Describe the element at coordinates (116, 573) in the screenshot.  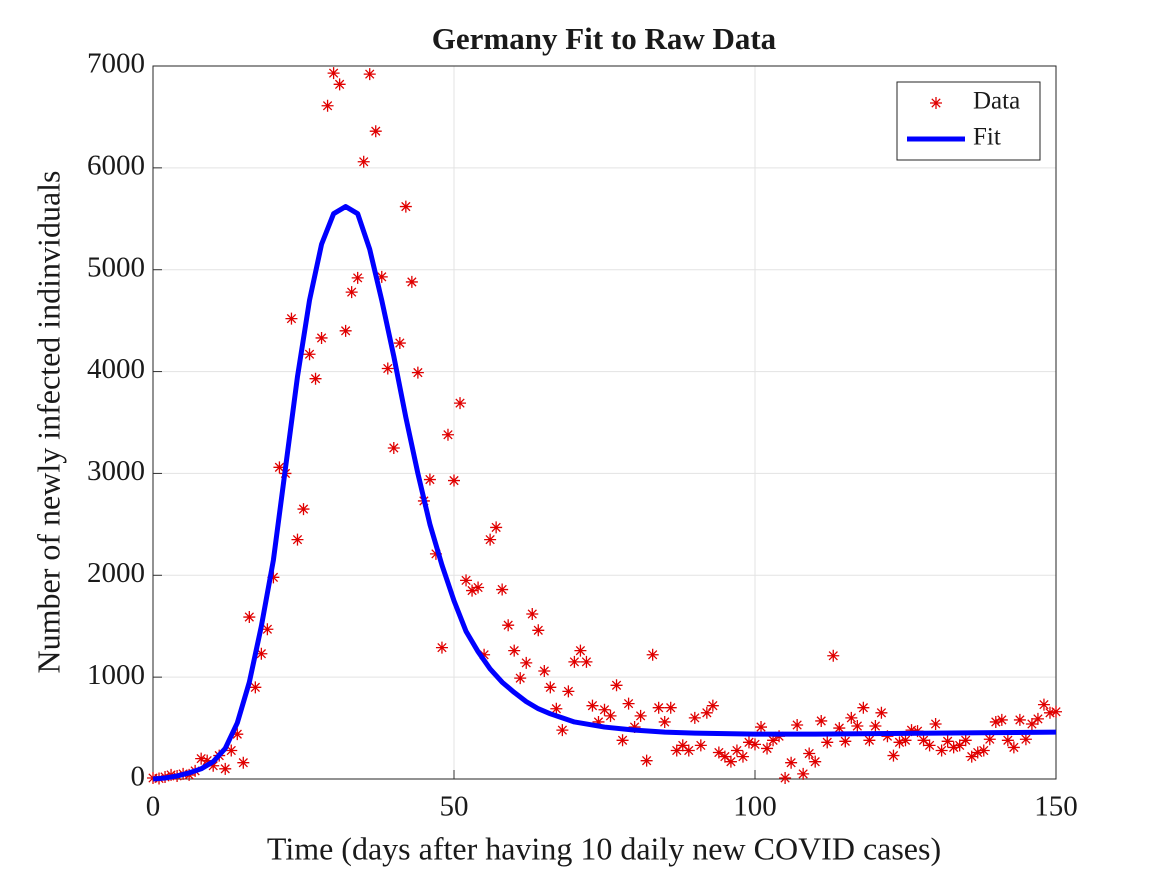
I see `y-tick-label: 2000` at that location.